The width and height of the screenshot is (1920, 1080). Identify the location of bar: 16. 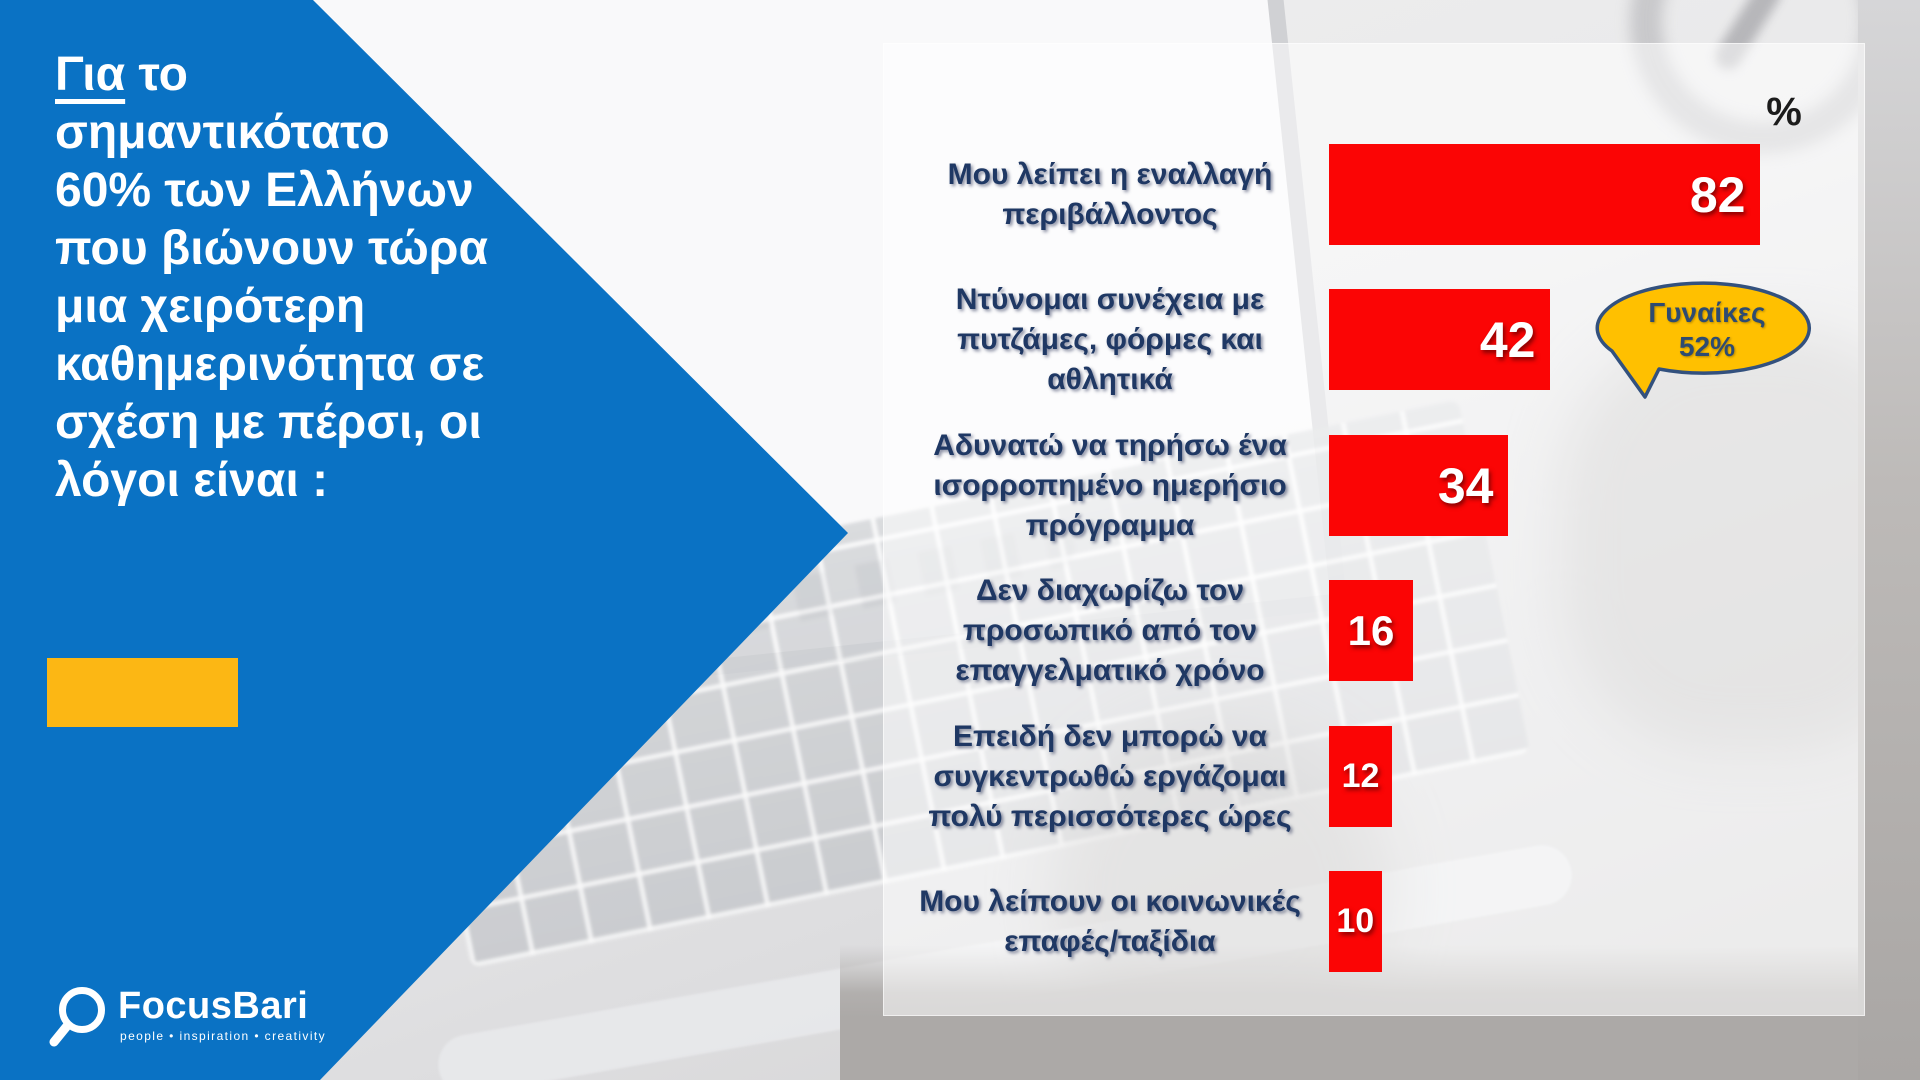
(1371, 630).